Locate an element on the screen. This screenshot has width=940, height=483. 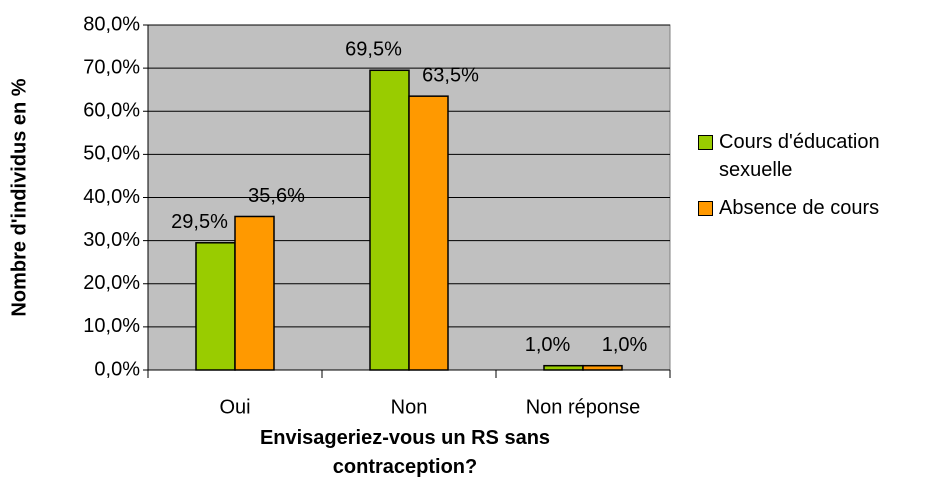
y-axis-label: Nombre d'individus en % is located at coordinates (19, 197).